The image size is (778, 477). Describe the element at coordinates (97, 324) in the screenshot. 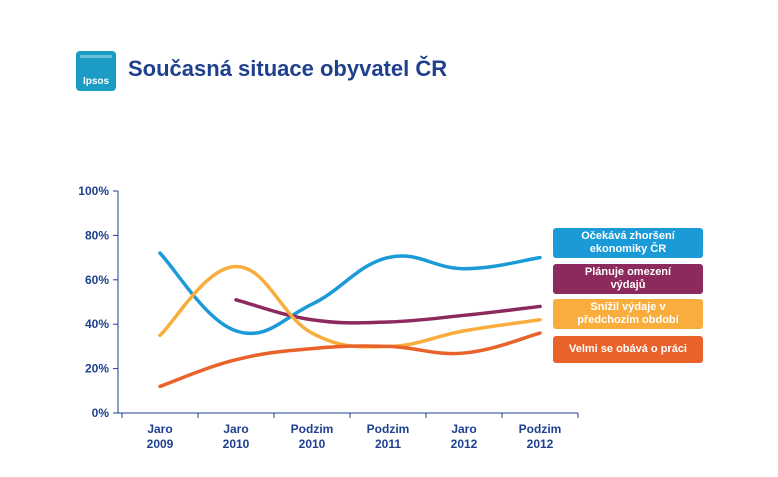

I see `y-tick-label: 40%` at that location.